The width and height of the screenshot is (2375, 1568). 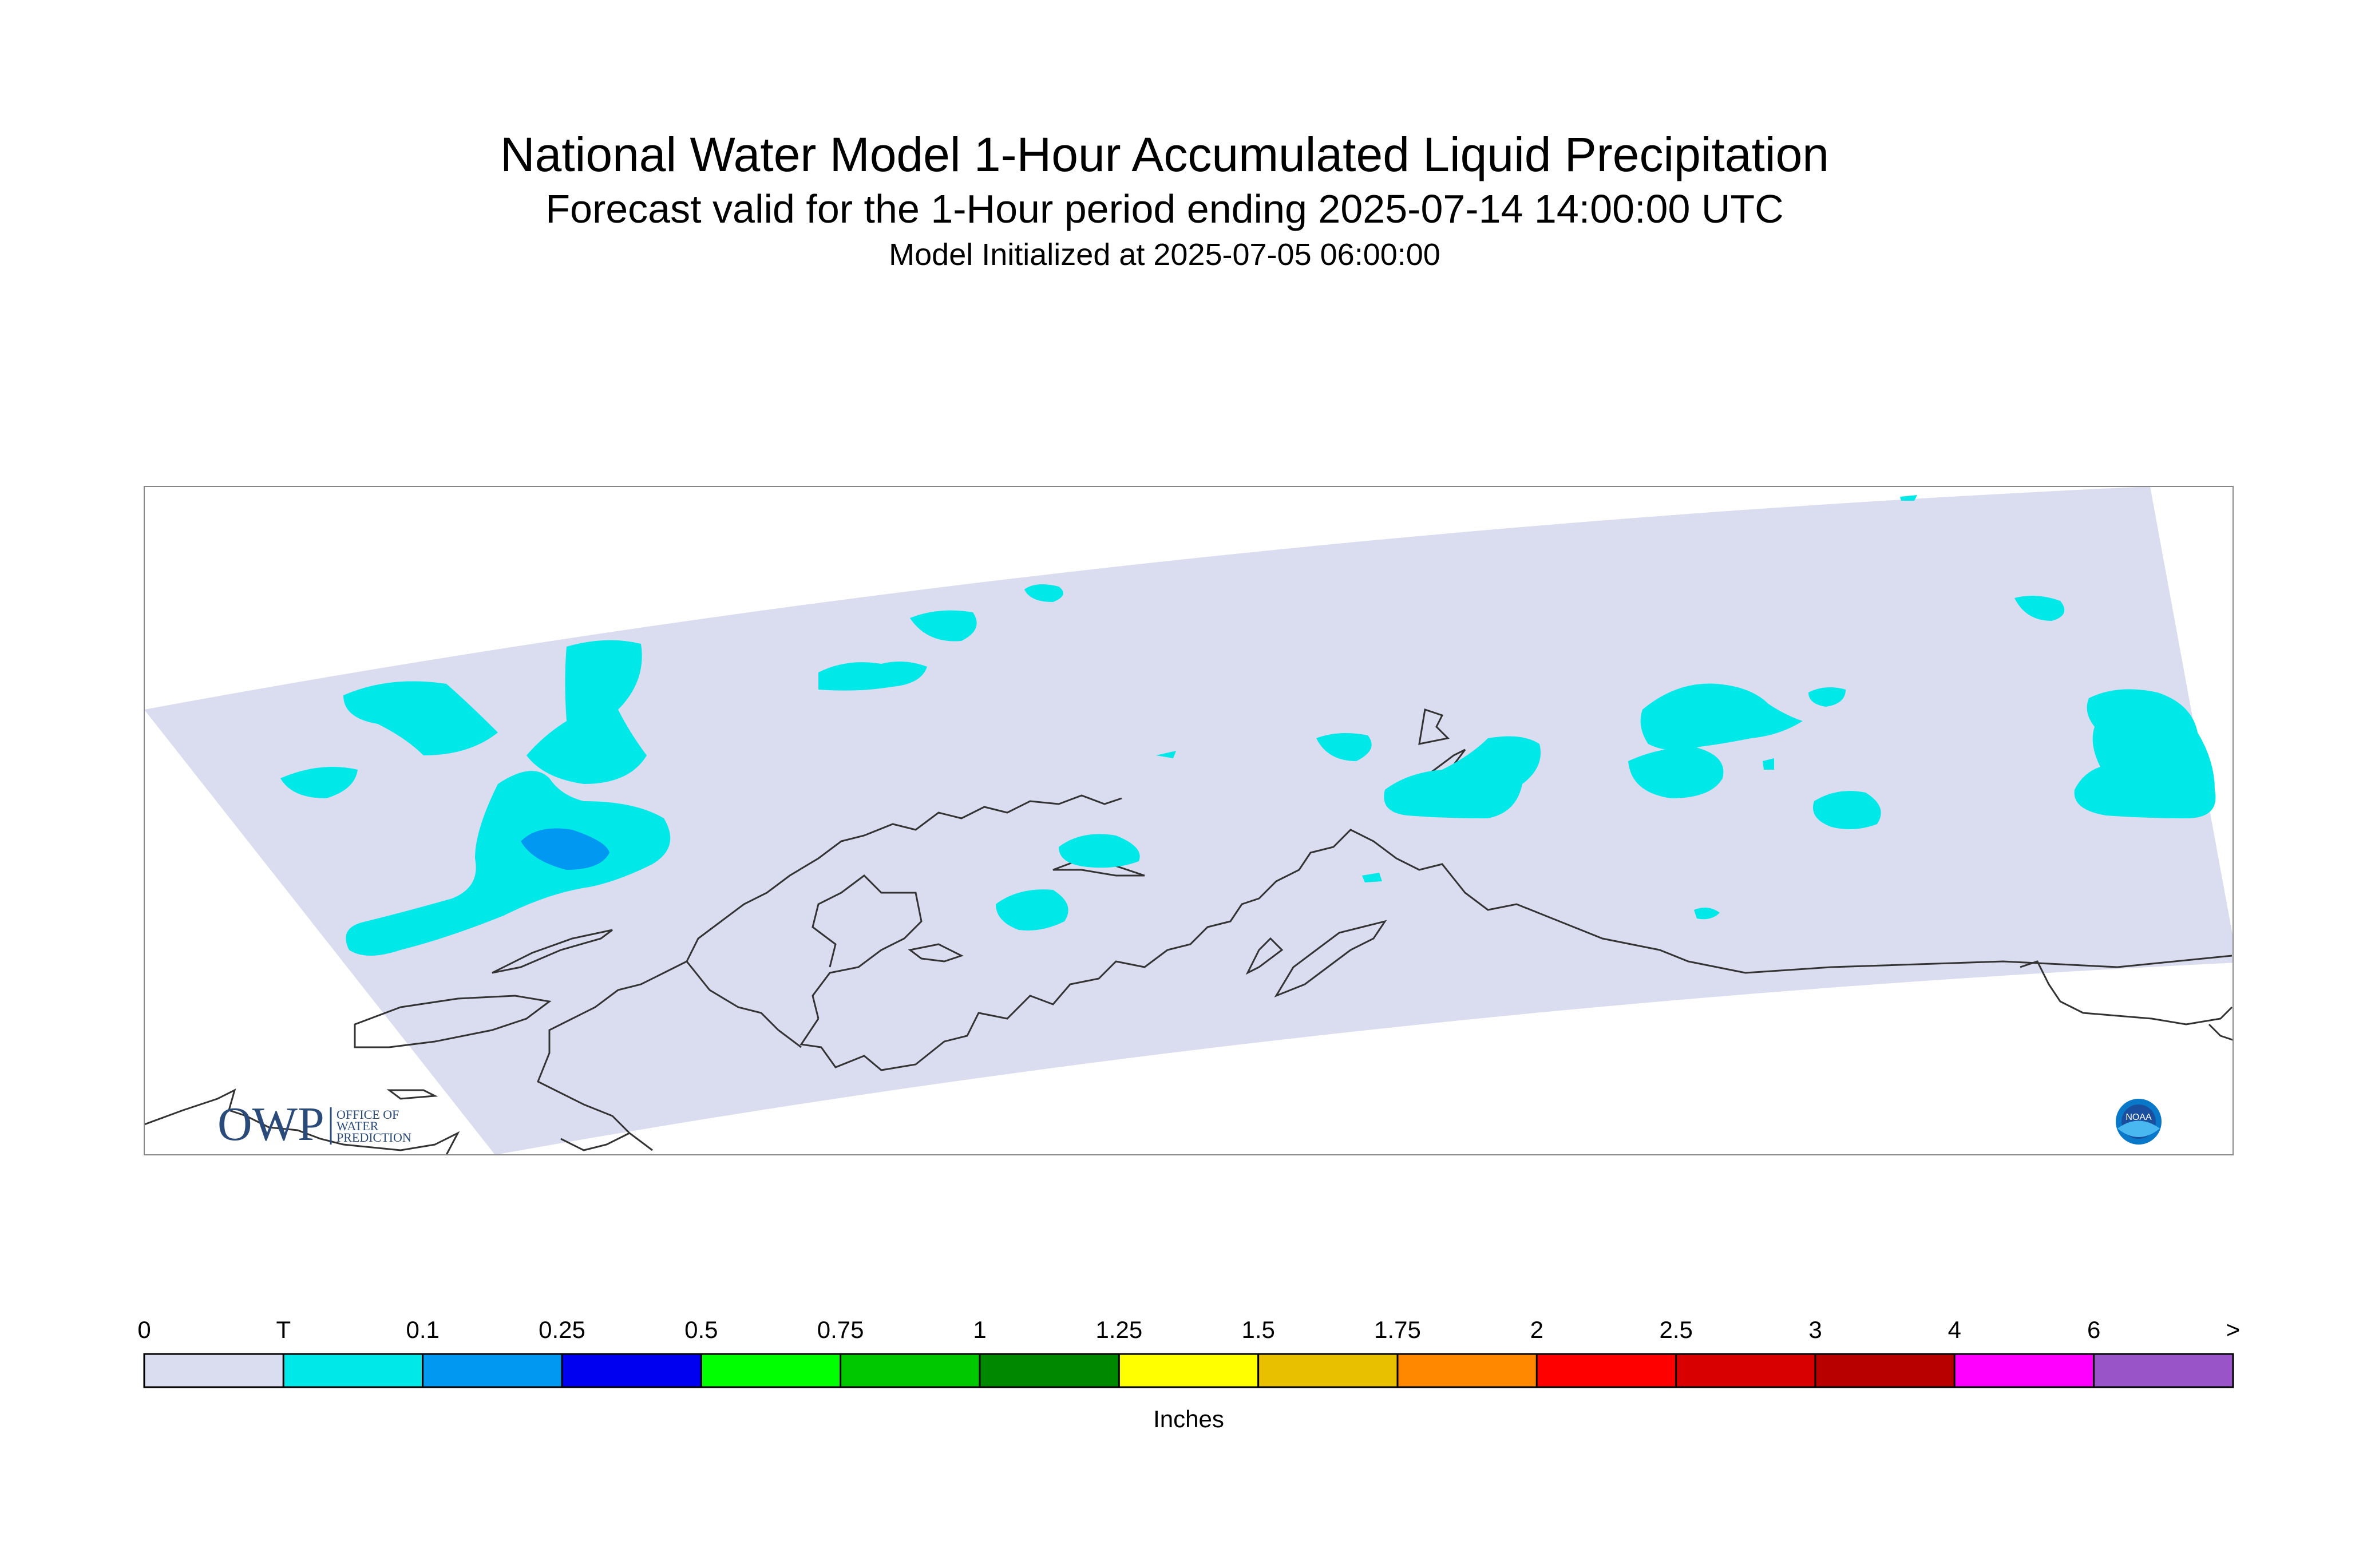 I want to click on legend-tick-label: 0, so click(x=144, y=1329).